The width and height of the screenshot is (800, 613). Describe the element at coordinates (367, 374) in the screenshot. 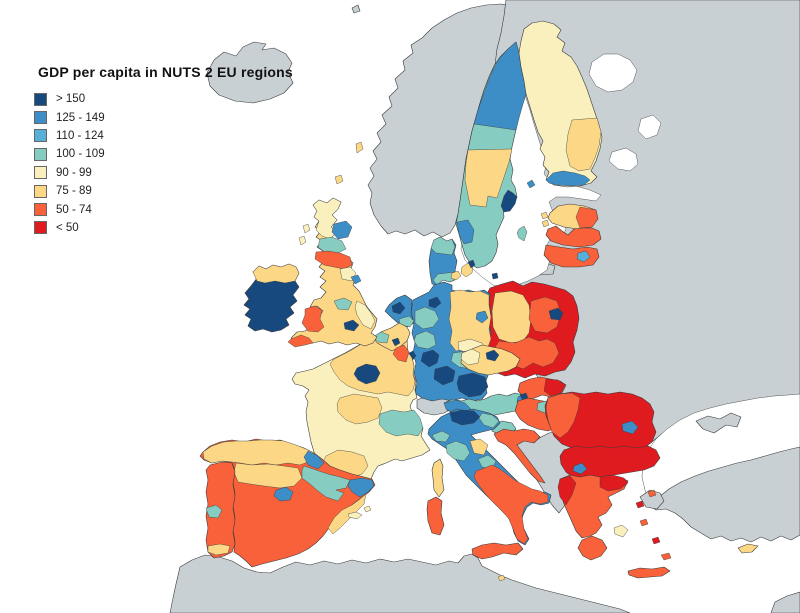

I see `region-ile-de-france` at that location.